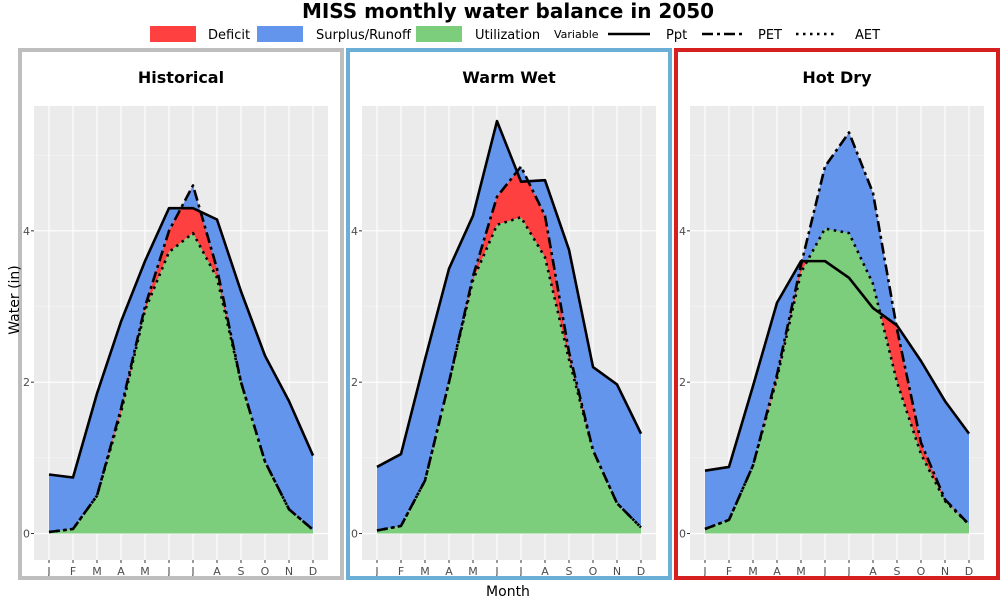 Image resolution: width=1000 pixels, height=604 pixels. What do you see at coordinates (837, 77) in the screenshot?
I see `facet-title: Hot Dry` at bounding box center [837, 77].